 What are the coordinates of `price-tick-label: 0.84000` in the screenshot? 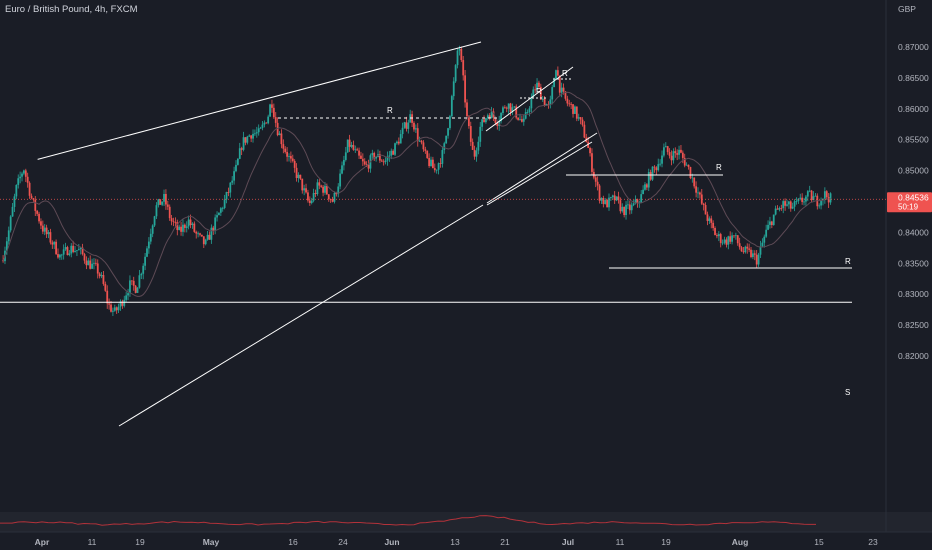 It's located at (913, 232).